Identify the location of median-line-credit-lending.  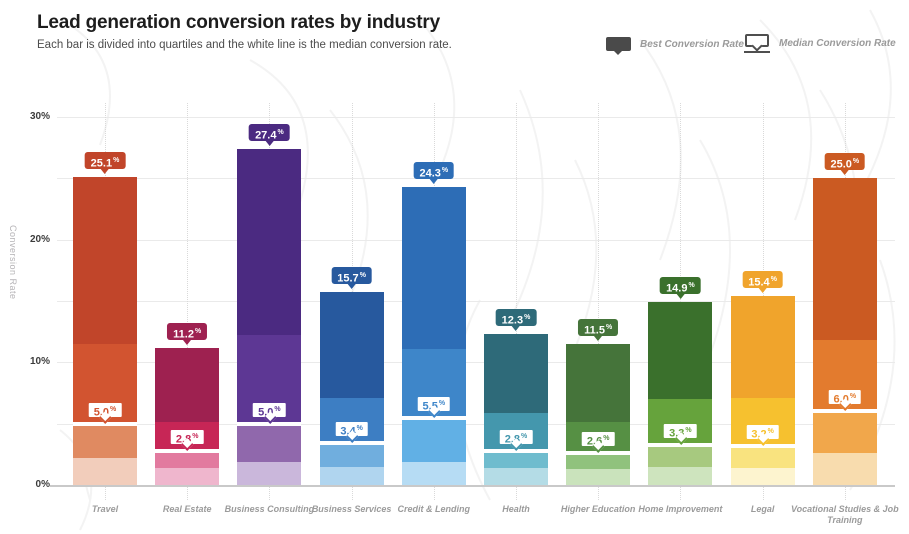
(433, 417).